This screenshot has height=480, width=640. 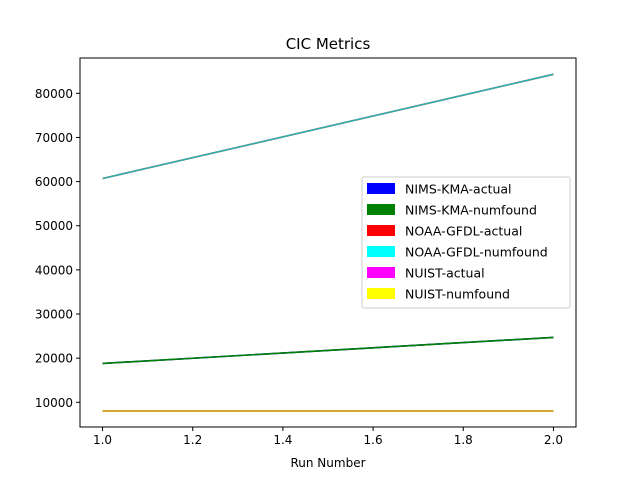 I want to click on legend-box, so click(x=466, y=242).